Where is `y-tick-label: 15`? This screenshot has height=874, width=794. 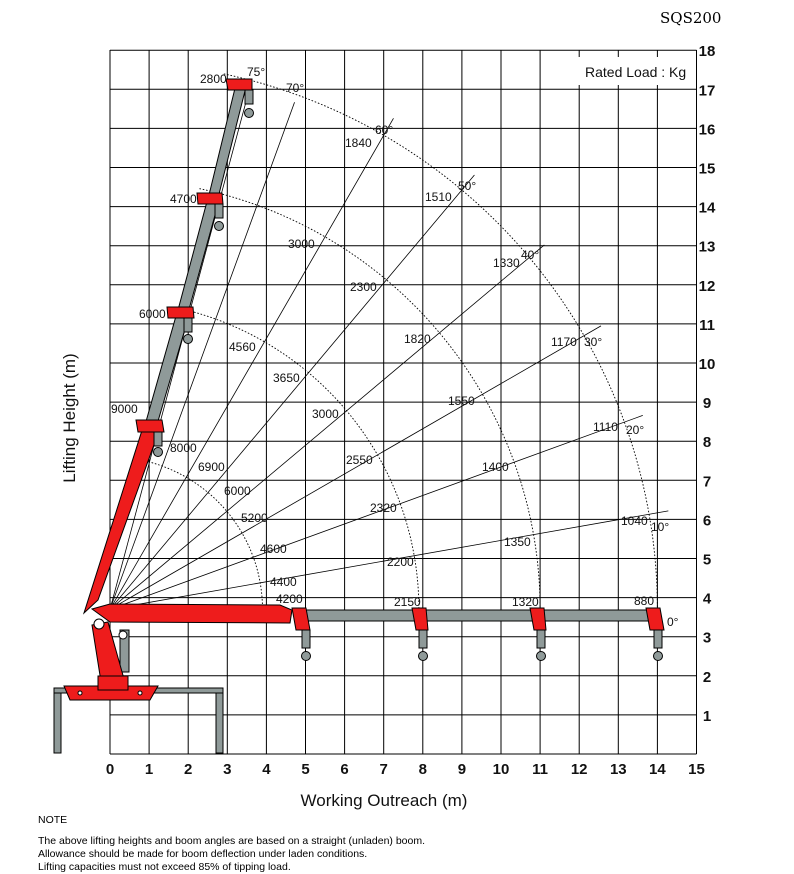
y-tick-label: 15 is located at coordinates (707, 169).